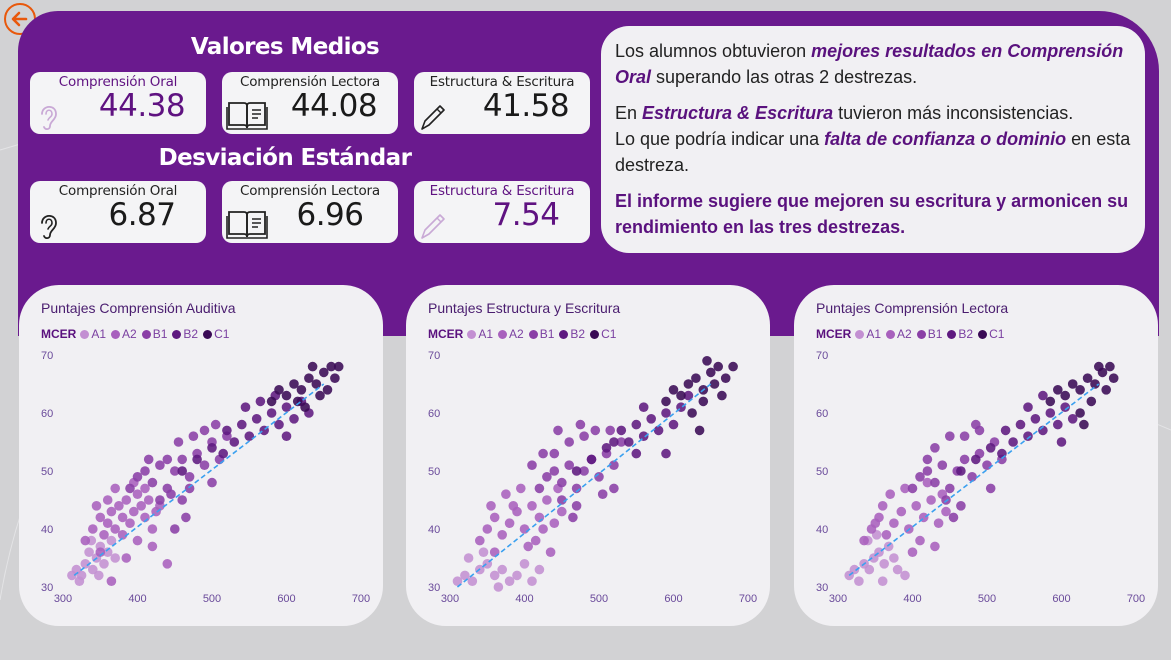  What do you see at coordinates (991, 334) in the screenshot?
I see `legend-item-c1: C1` at bounding box center [991, 334].